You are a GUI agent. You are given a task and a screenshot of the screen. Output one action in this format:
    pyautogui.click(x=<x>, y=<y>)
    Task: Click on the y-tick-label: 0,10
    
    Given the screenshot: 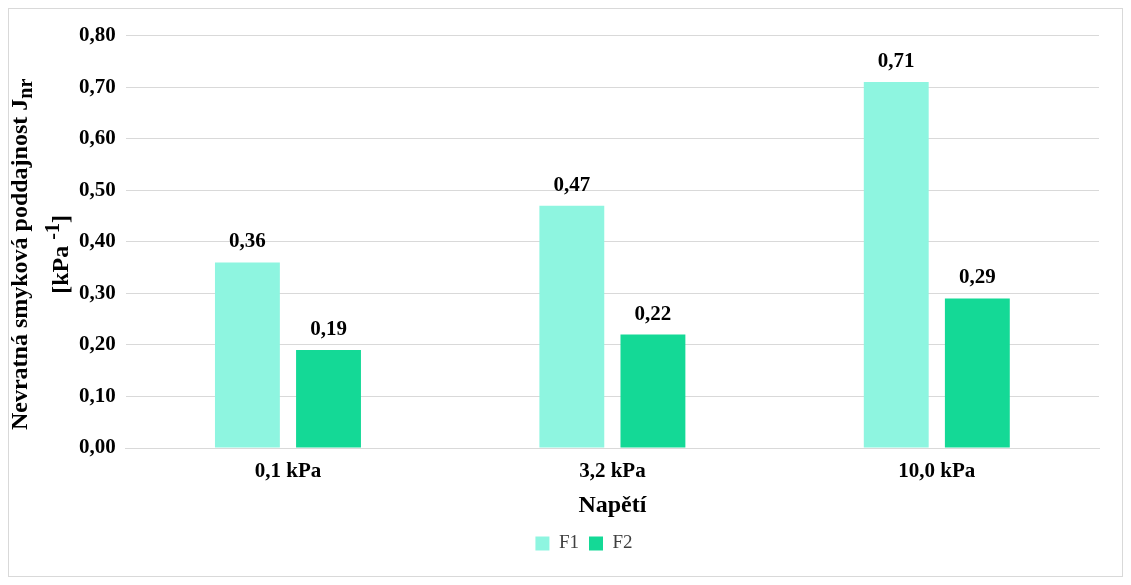 What is the action you would take?
    pyautogui.click(x=97, y=394)
    